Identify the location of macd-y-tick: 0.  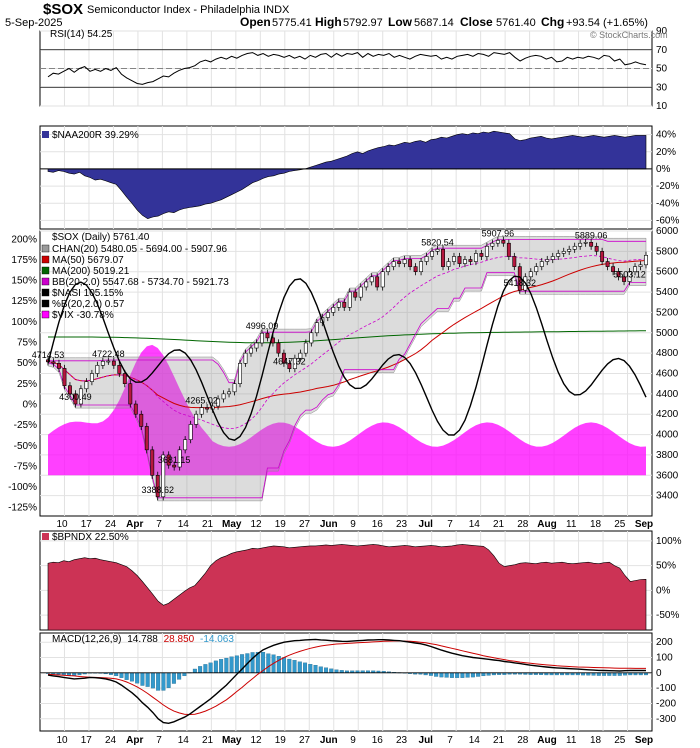
(659, 673).